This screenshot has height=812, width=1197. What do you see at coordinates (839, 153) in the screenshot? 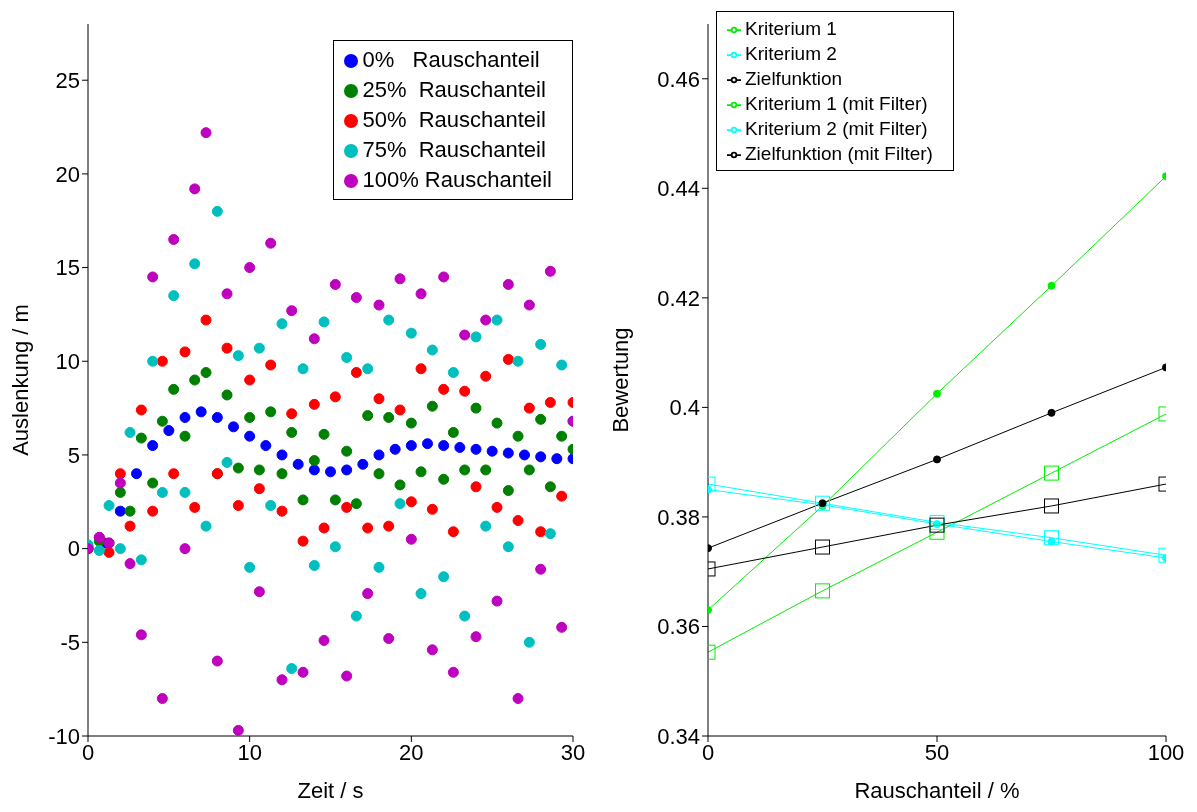
I see `legend-label: Zielfunktion (mit Filter)` at bounding box center [839, 153].